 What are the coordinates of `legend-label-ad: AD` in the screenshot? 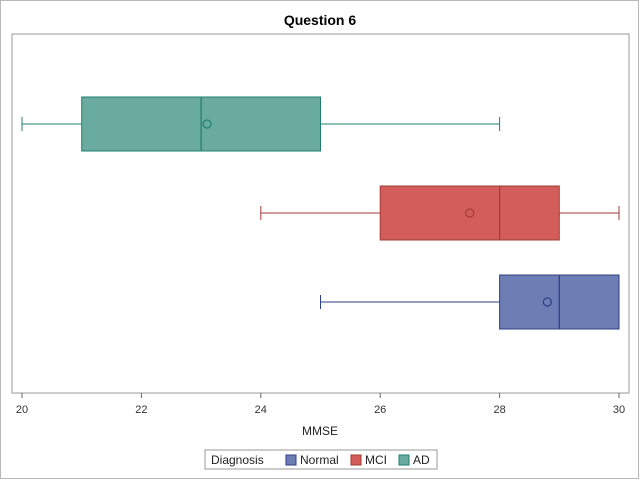 It's located at (421, 460).